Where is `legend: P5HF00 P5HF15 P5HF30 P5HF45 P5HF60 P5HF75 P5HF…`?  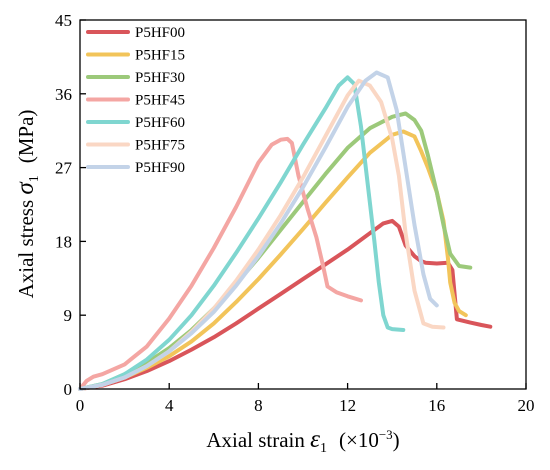
legend: P5HF00 P5HF15 P5HF30 P5HF45 P5HF60 P5HF75 P5HF… is located at coordinates (135, 100).